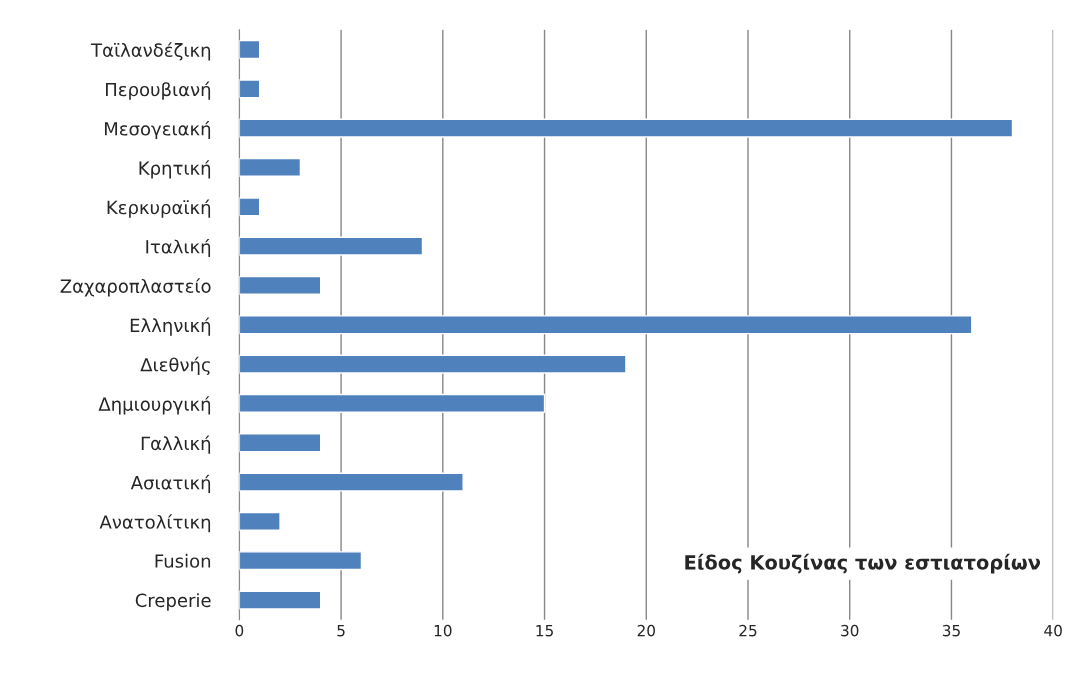 The width and height of the screenshot is (1088, 678). What do you see at coordinates (178, 248) in the screenshot?
I see `y-tick-label: Ιταλική` at bounding box center [178, 248].